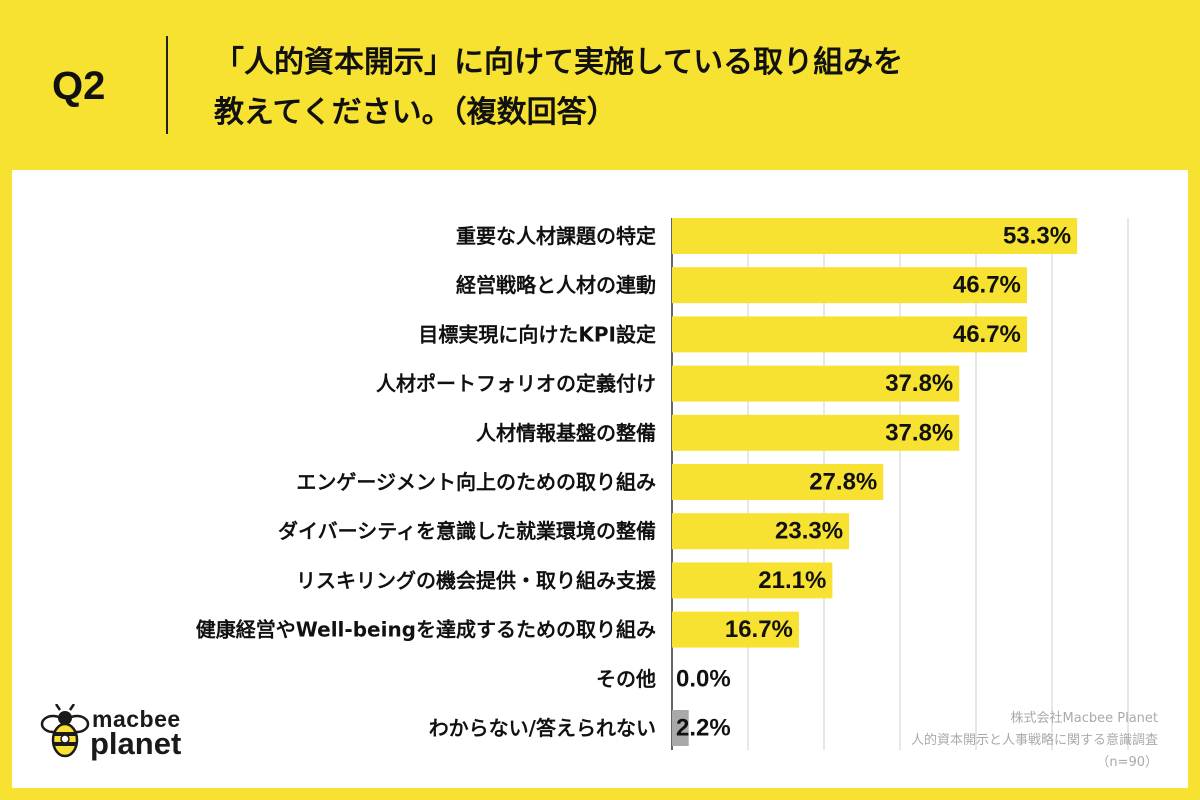  Describe the element at coordinates (136, 719) in the screenshot. I see `logo-text-macbee: macbee` at that location.